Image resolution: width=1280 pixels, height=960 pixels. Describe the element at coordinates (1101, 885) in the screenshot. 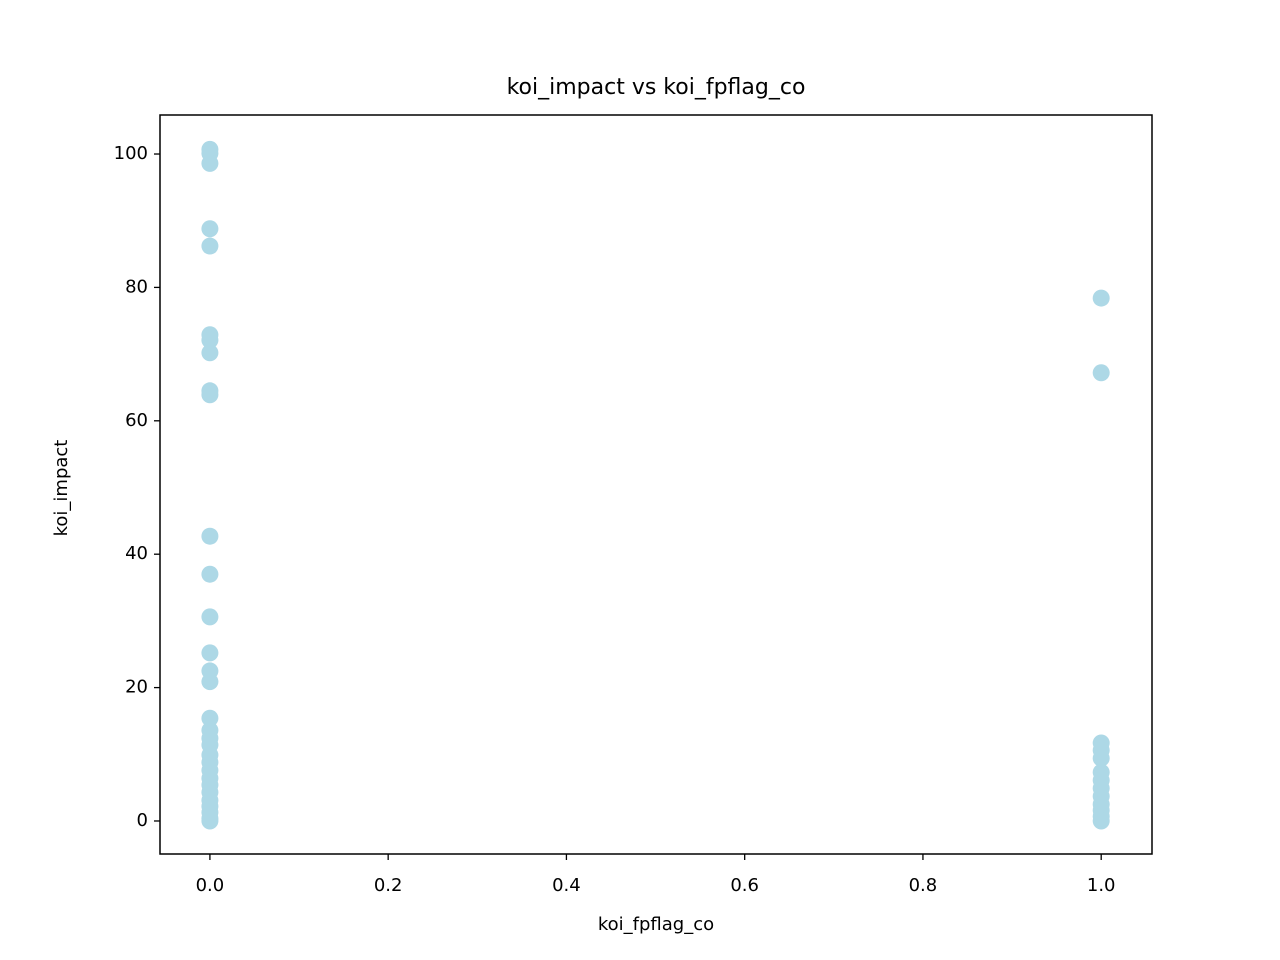

I see `x-tick-label: 1.0` at that location.